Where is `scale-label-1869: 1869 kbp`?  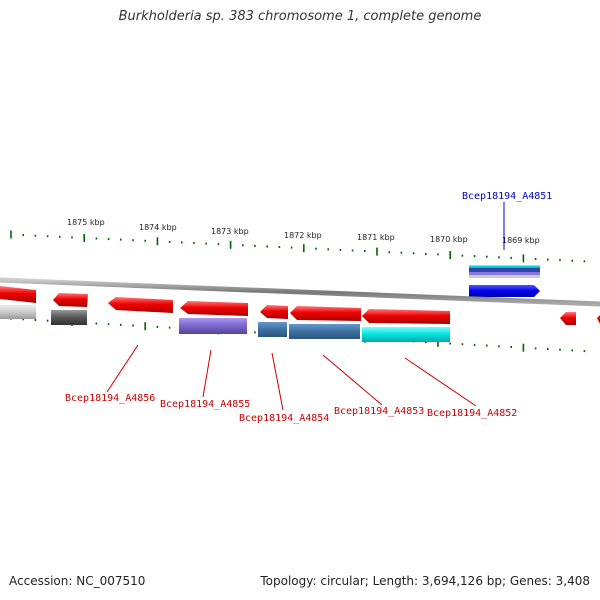 scale-label-1869: 1869 kbp is located at coordinates (521, 240).